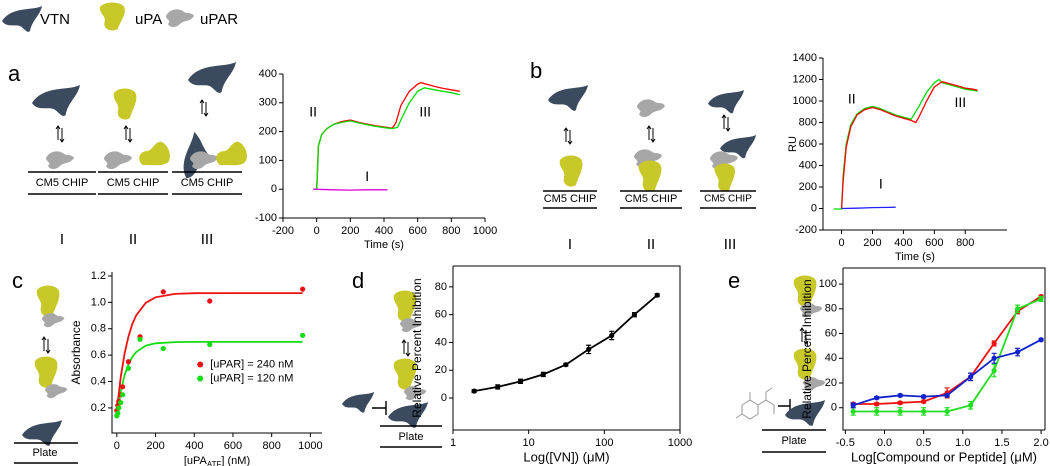 The width and height of the screenshot is (1050, 466). I want to click on x-tick-label: 100, so click(604, 443).